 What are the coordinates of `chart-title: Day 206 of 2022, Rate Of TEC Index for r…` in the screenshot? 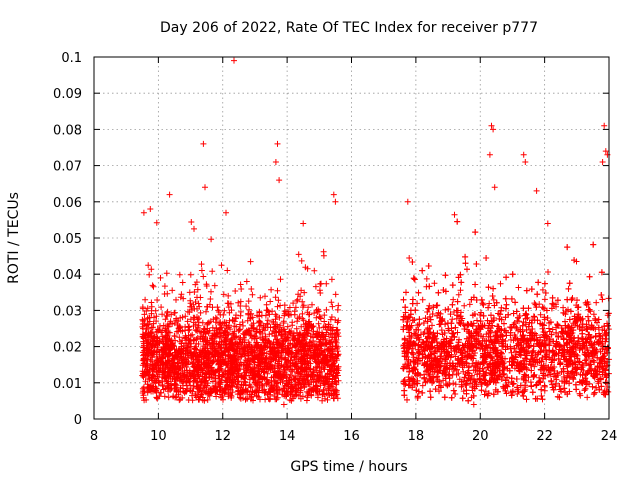 It's located at (349, 28).